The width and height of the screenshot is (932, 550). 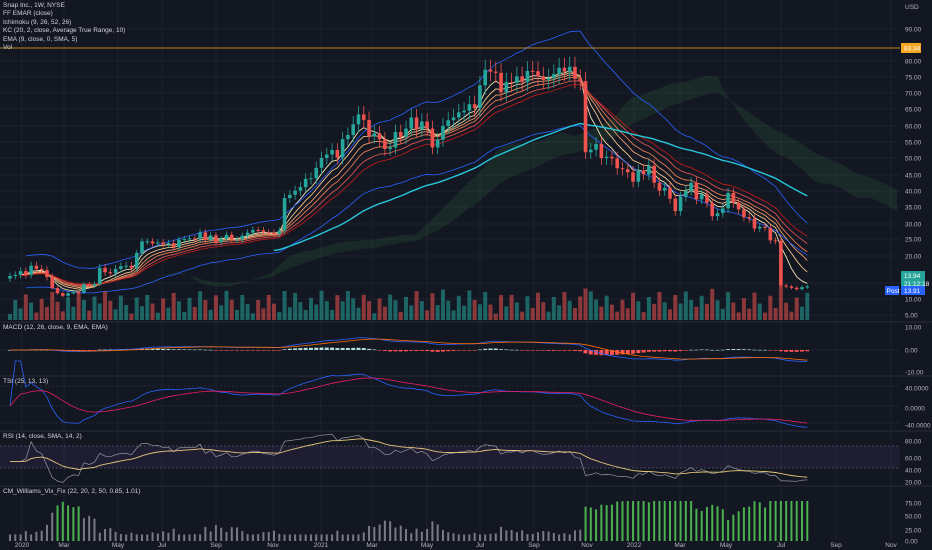 I want to click on legend-symbol: Snap Inc., 1W, NYSE, so click(x=34, y=5).